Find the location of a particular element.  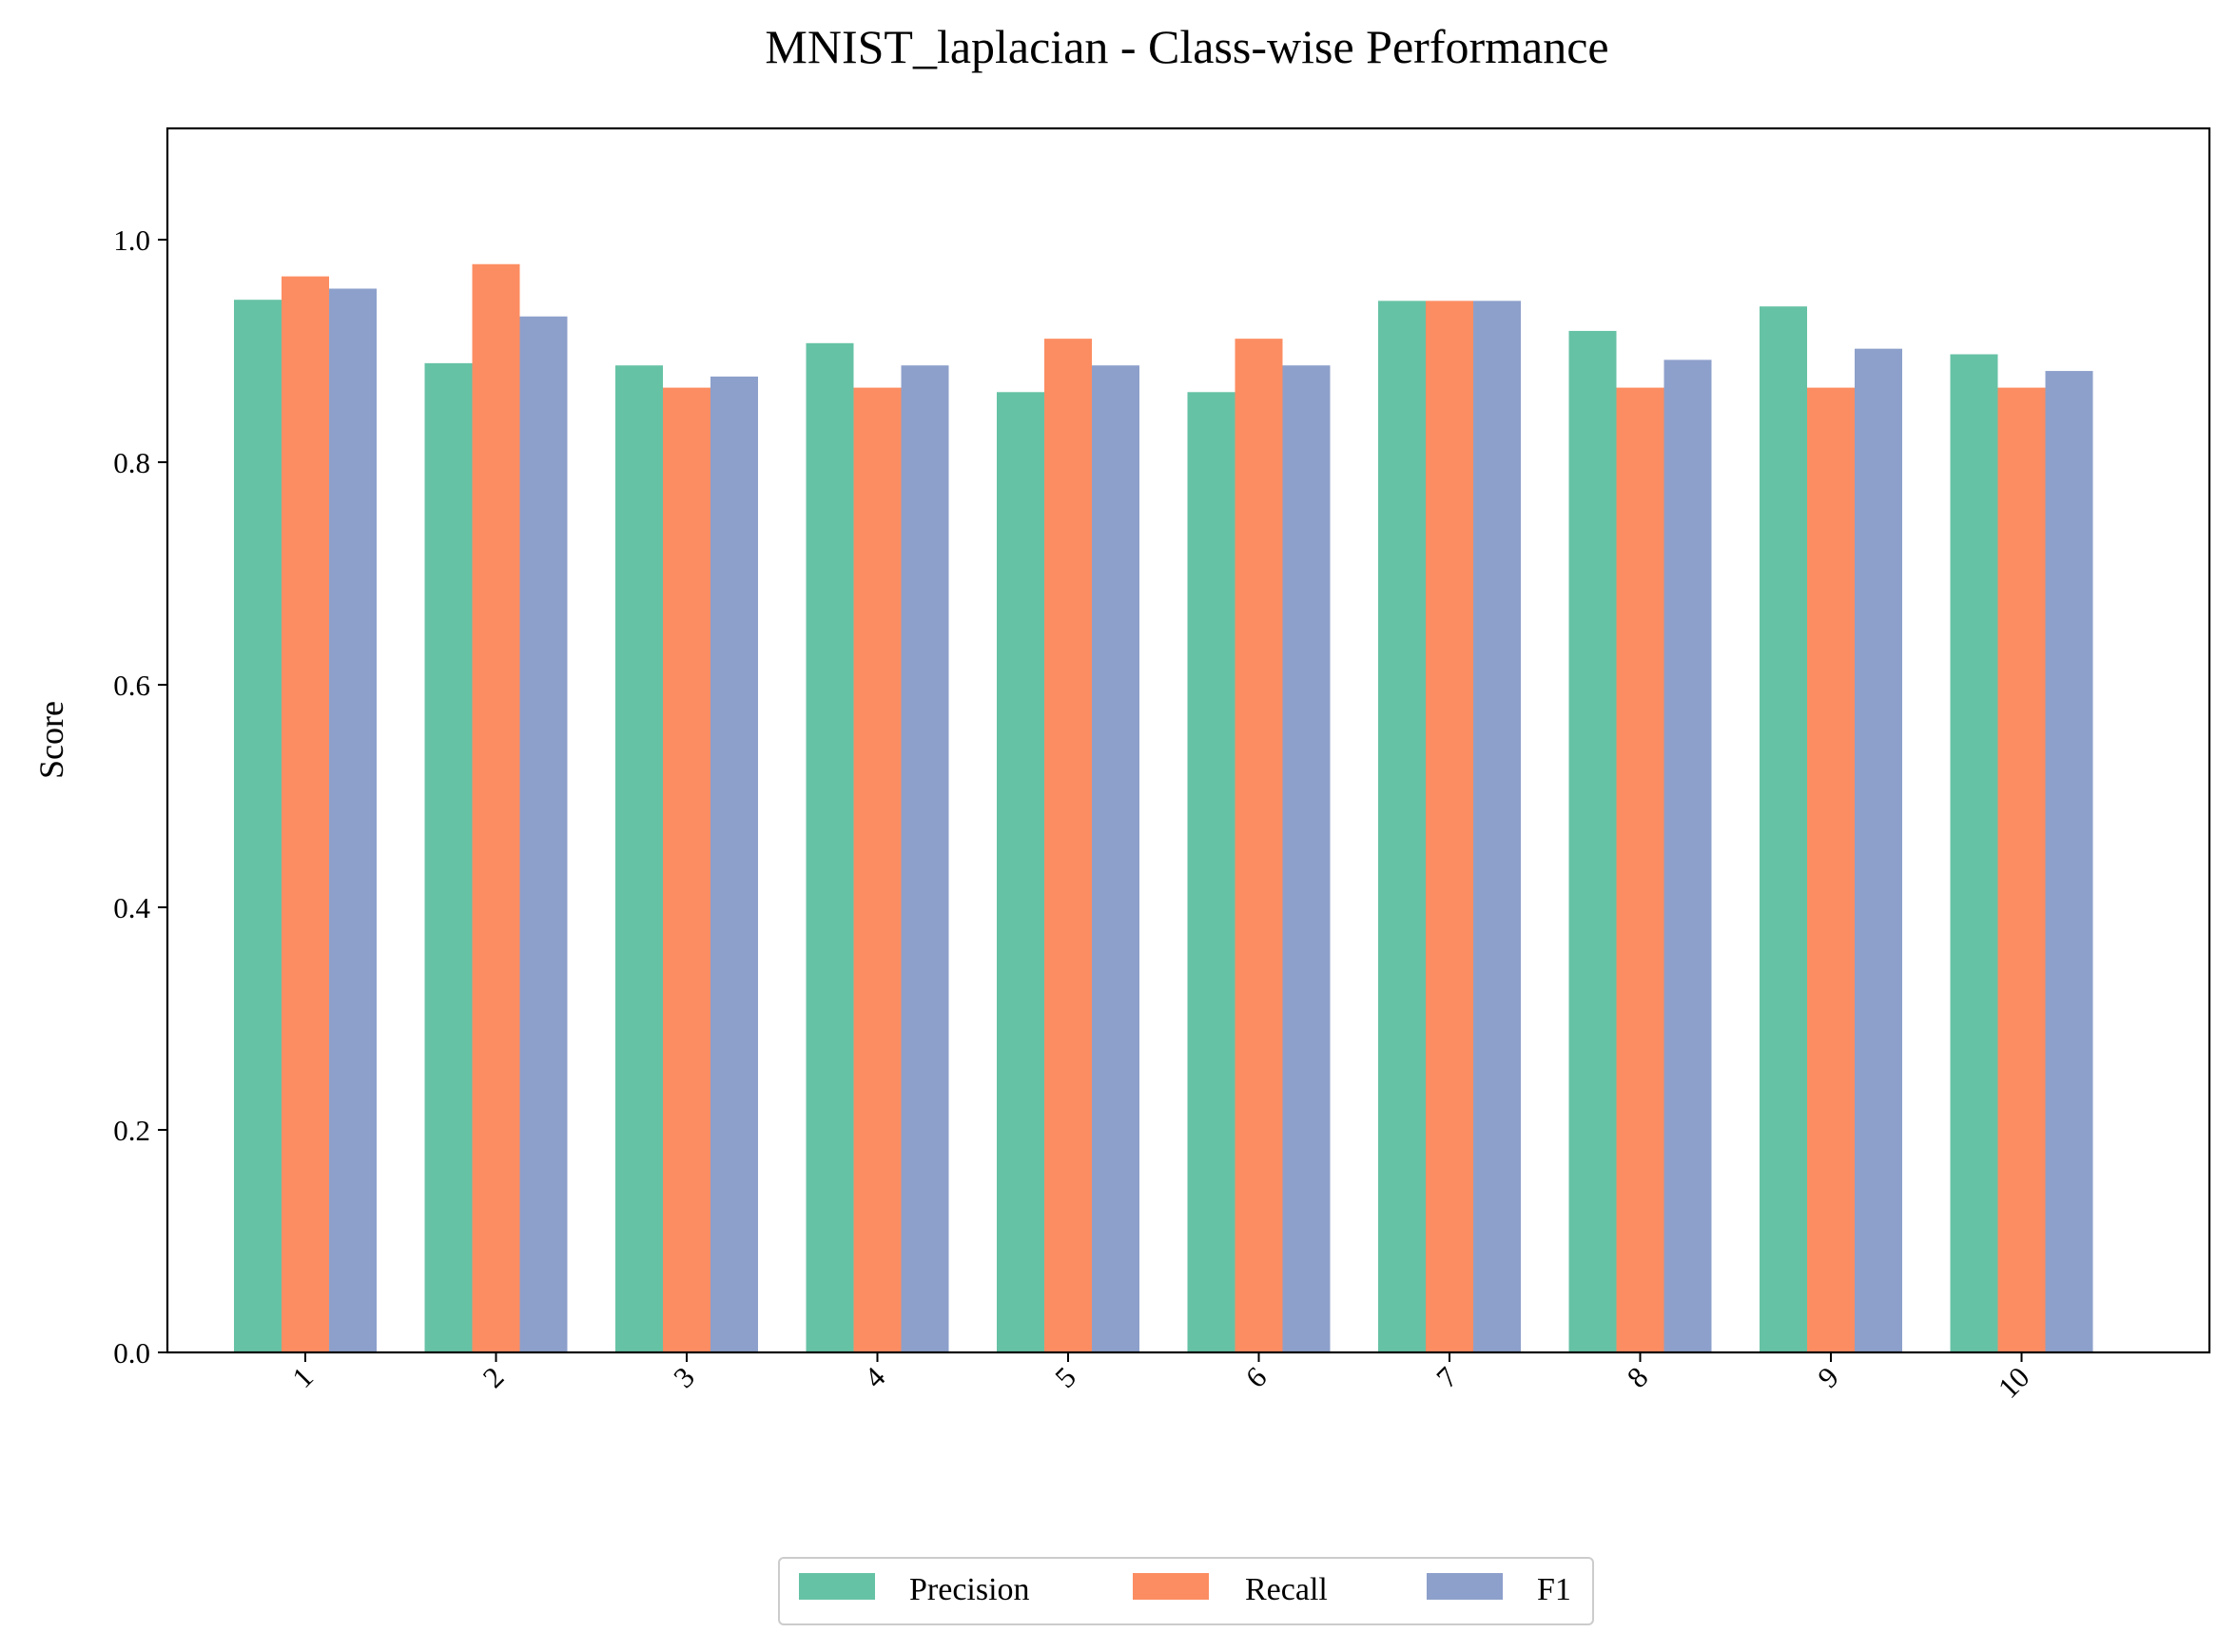

legend: Precision Recall F1 is located at coordinates (1186, 1591).